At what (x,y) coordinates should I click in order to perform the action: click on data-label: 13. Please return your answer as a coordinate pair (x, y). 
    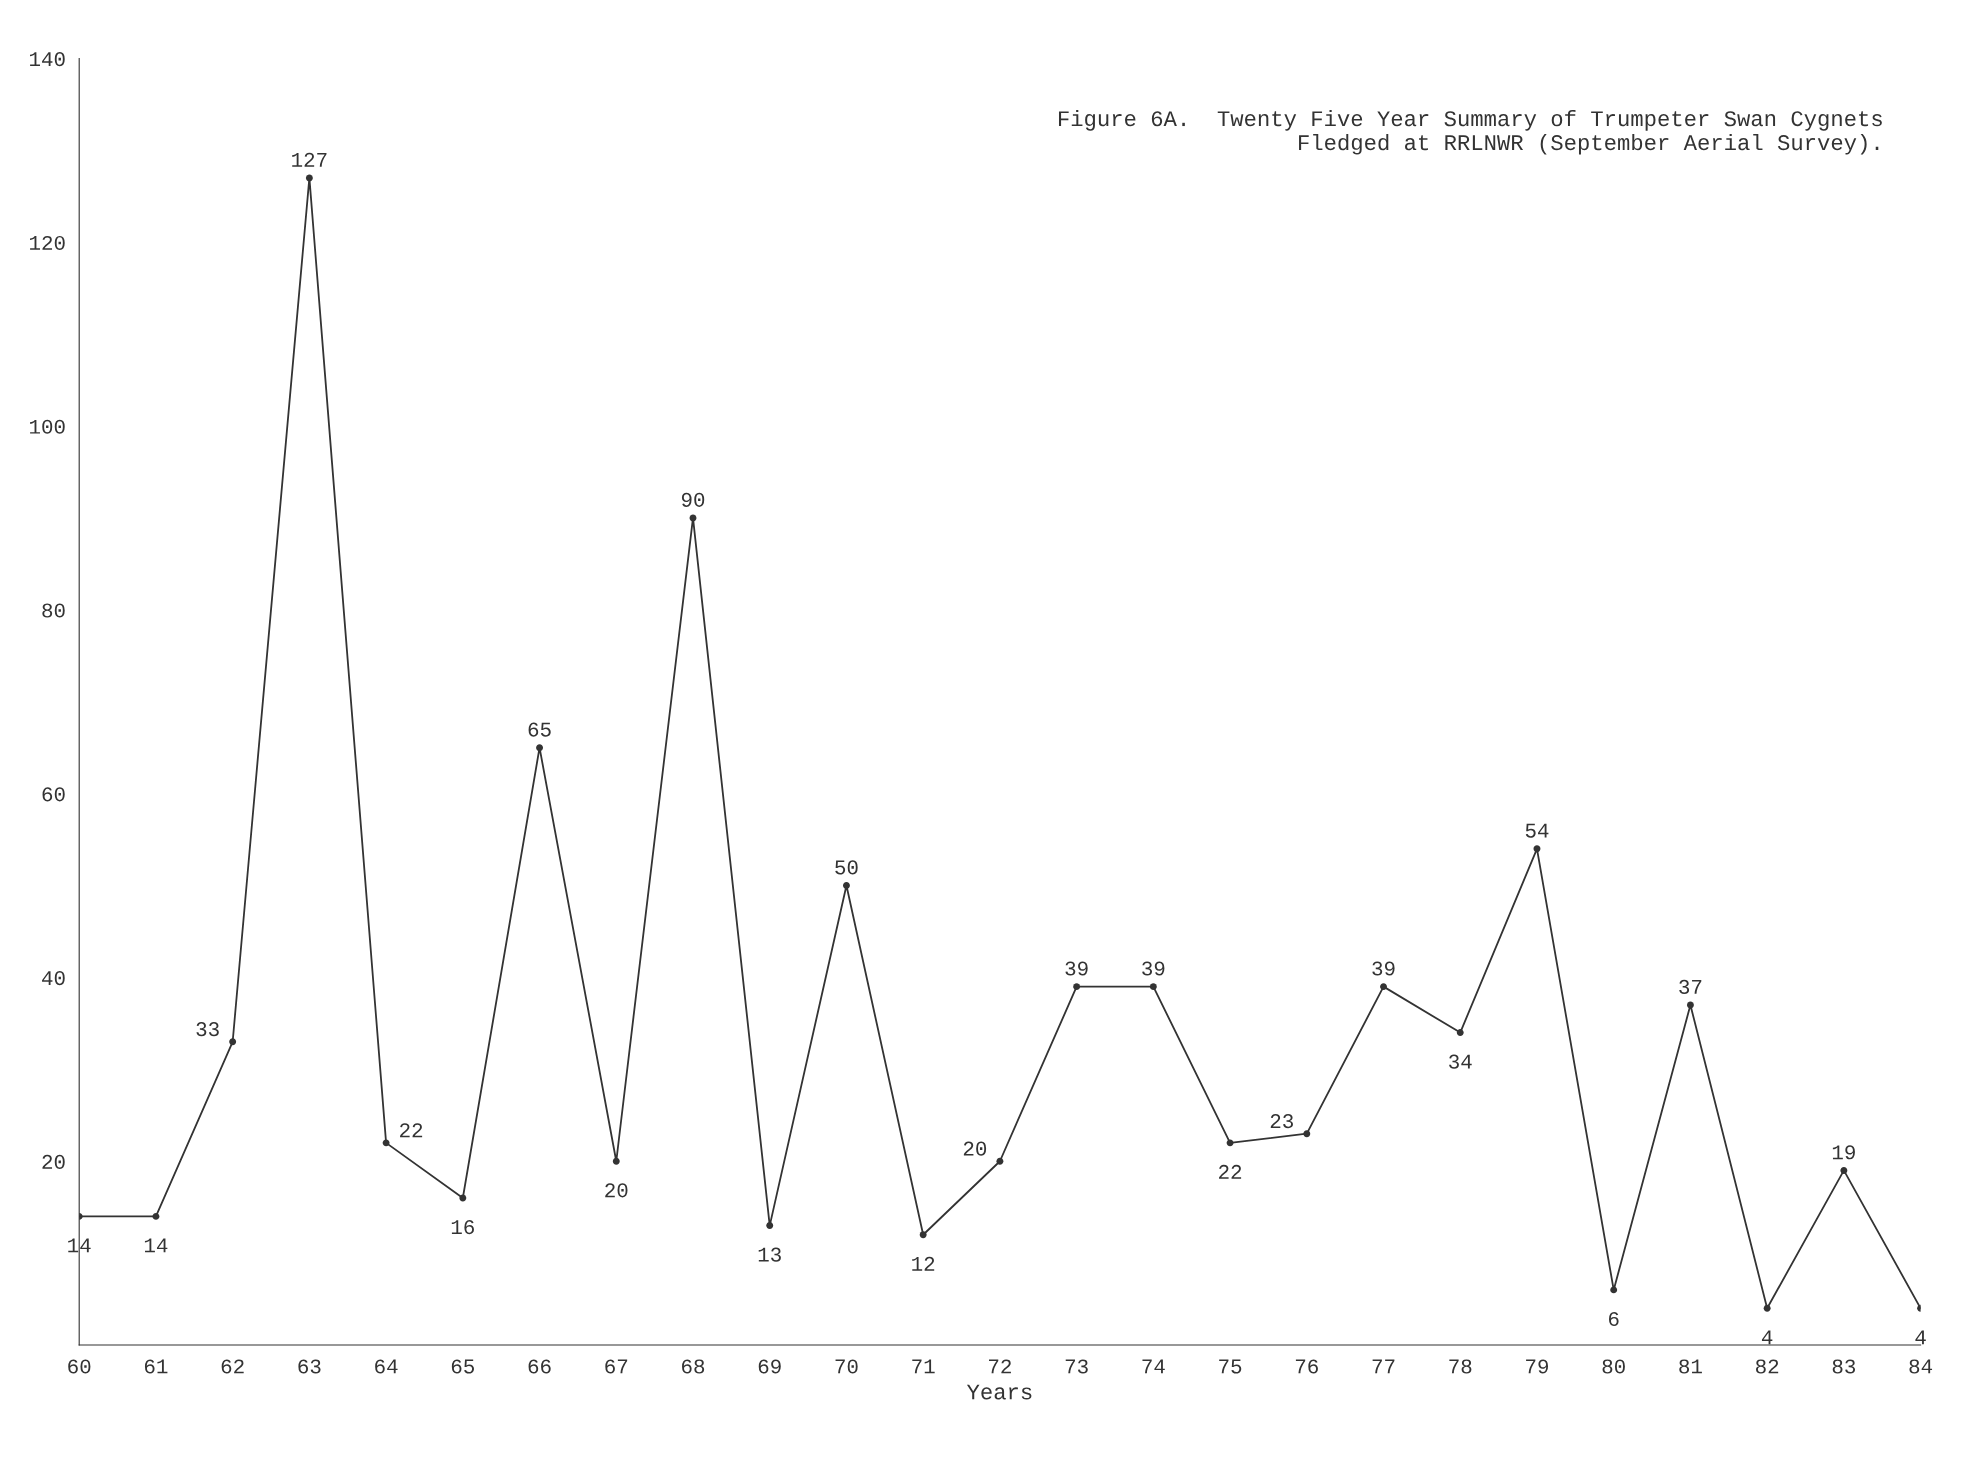
    Looking at the image, I should click on (769, 1254).